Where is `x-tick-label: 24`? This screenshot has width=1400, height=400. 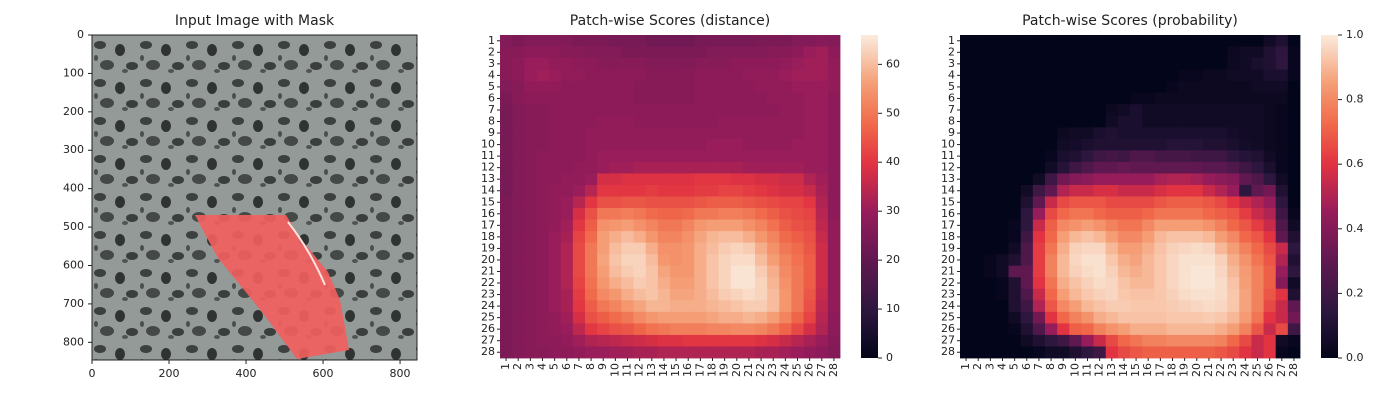
x-tick-label: 24 is located at coordinates (784, 370).